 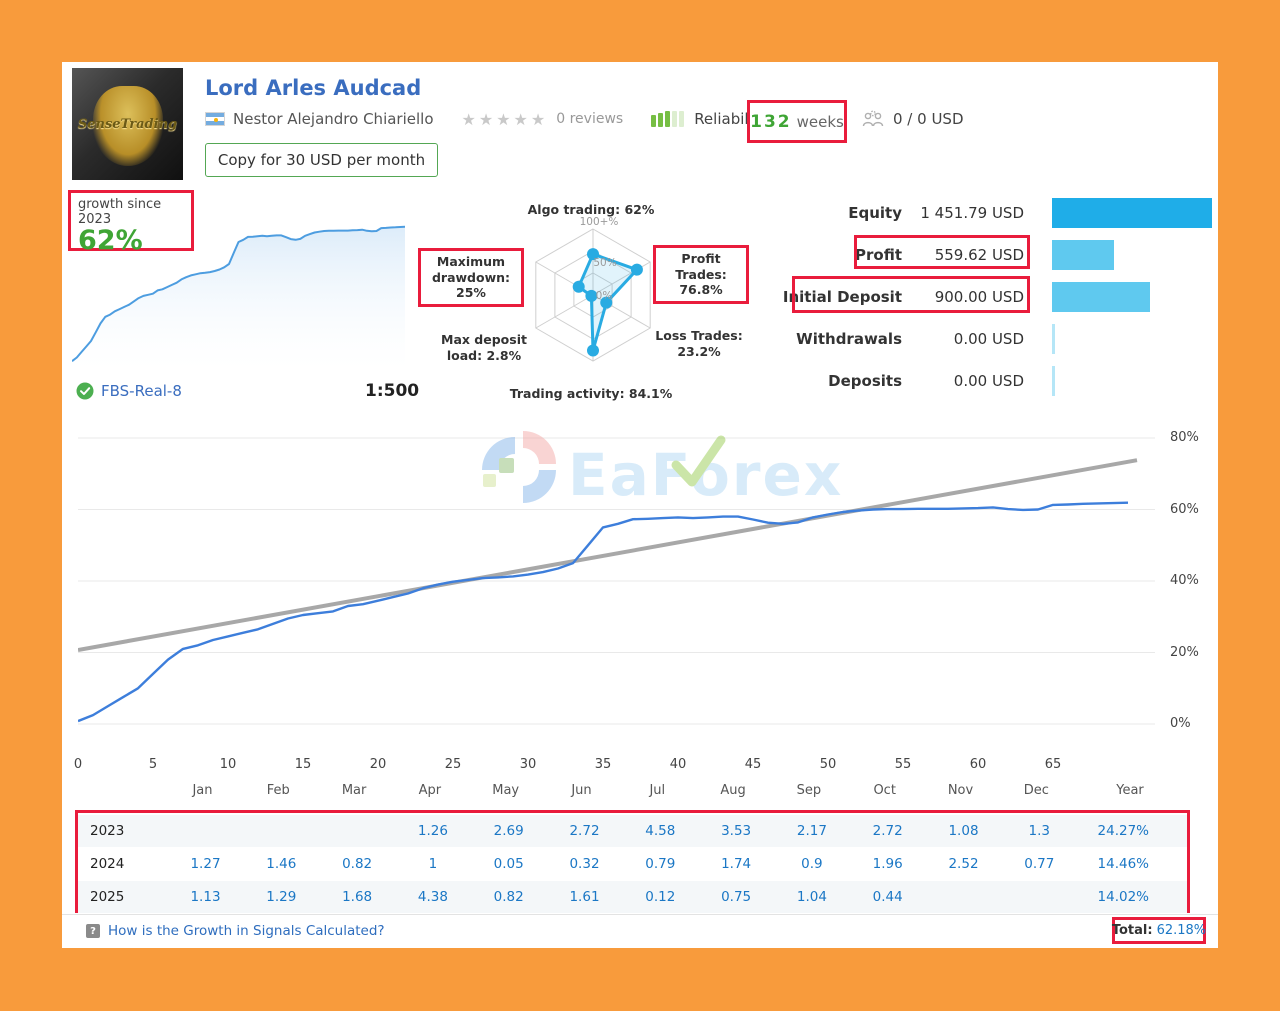 What do you see at coordinates (809, 790) in the screenshot?
I see `month-label: Sep` at bounding box center [809, 790].